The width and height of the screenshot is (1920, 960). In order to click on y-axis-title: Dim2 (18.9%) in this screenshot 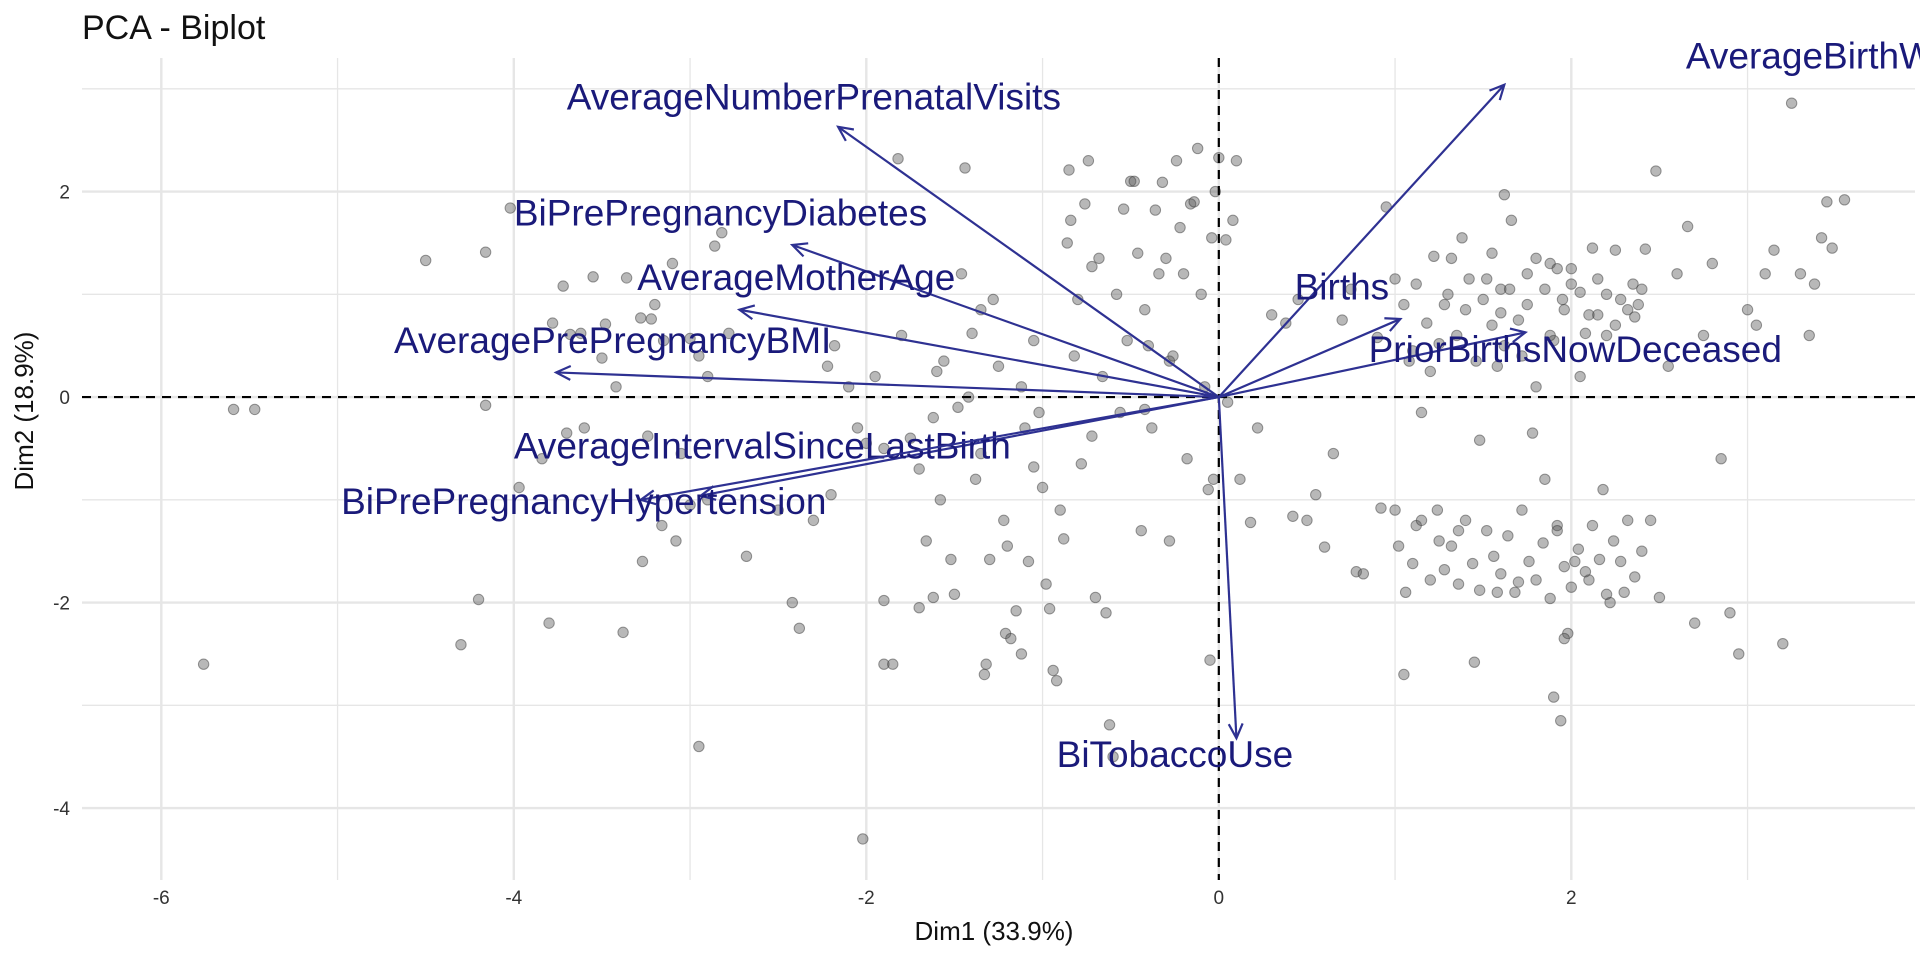, I will do `click(24, 411)`.